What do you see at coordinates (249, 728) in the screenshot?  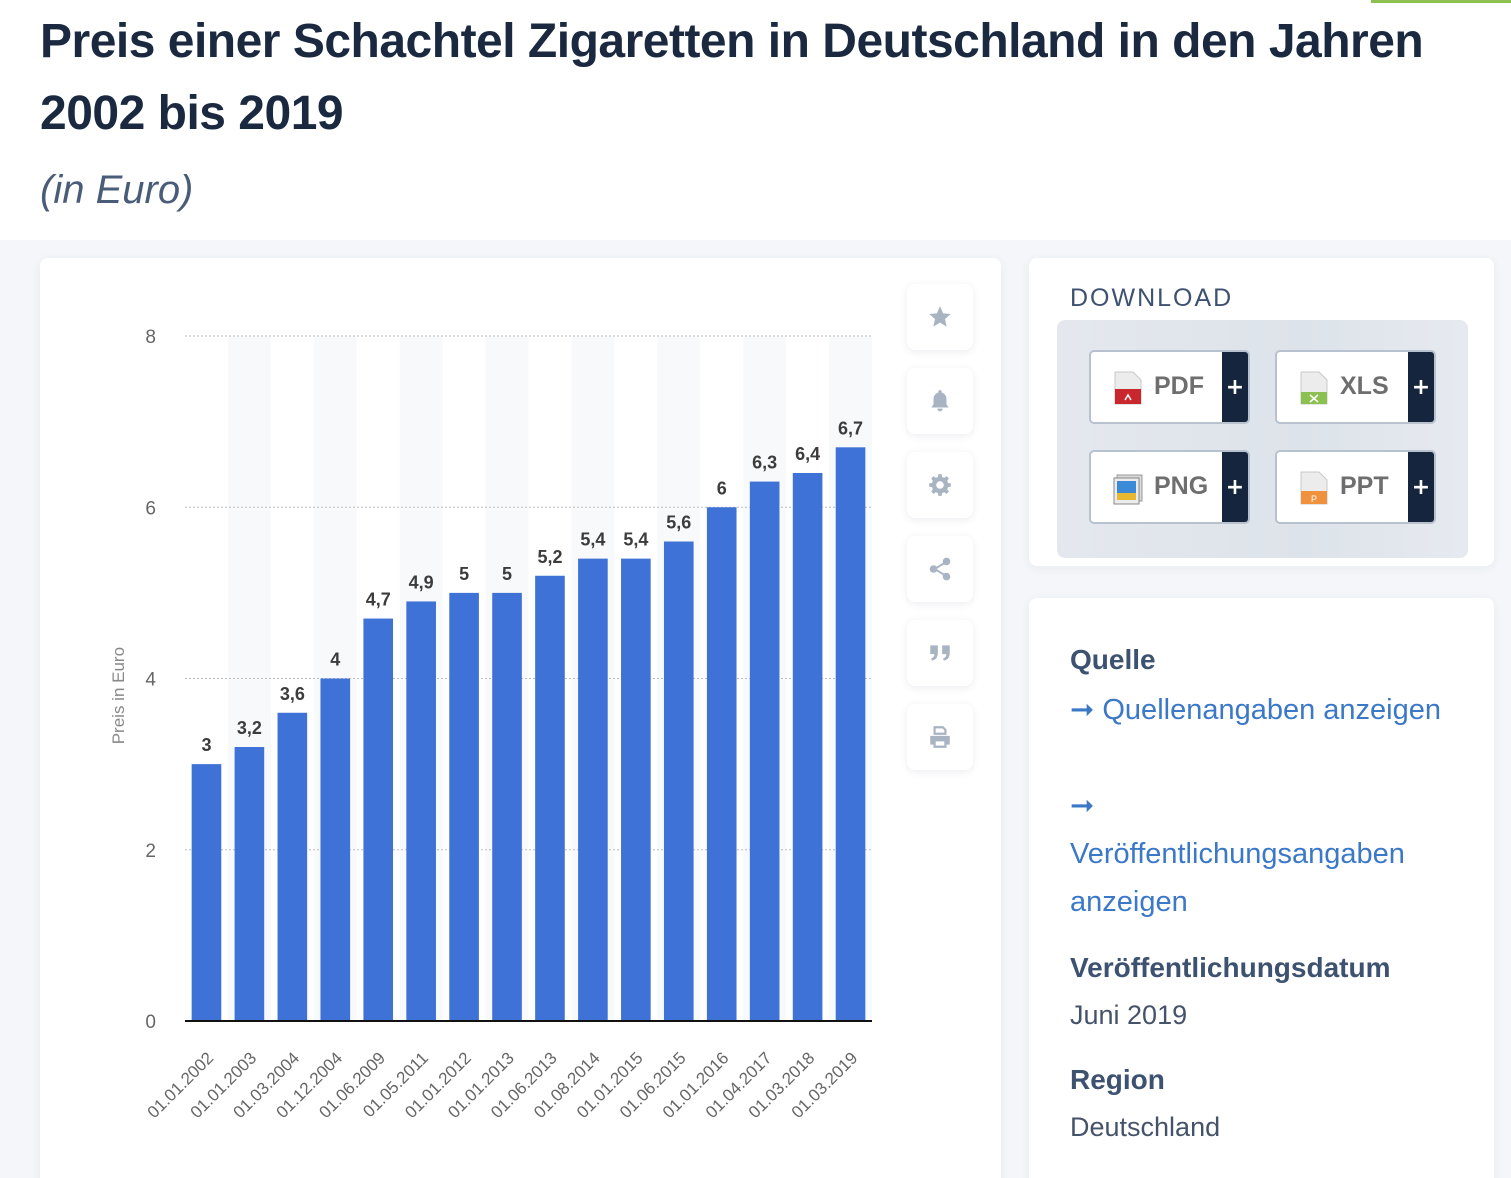 I see `bar-value-label: 3,2` at bounding box center [249, 728].